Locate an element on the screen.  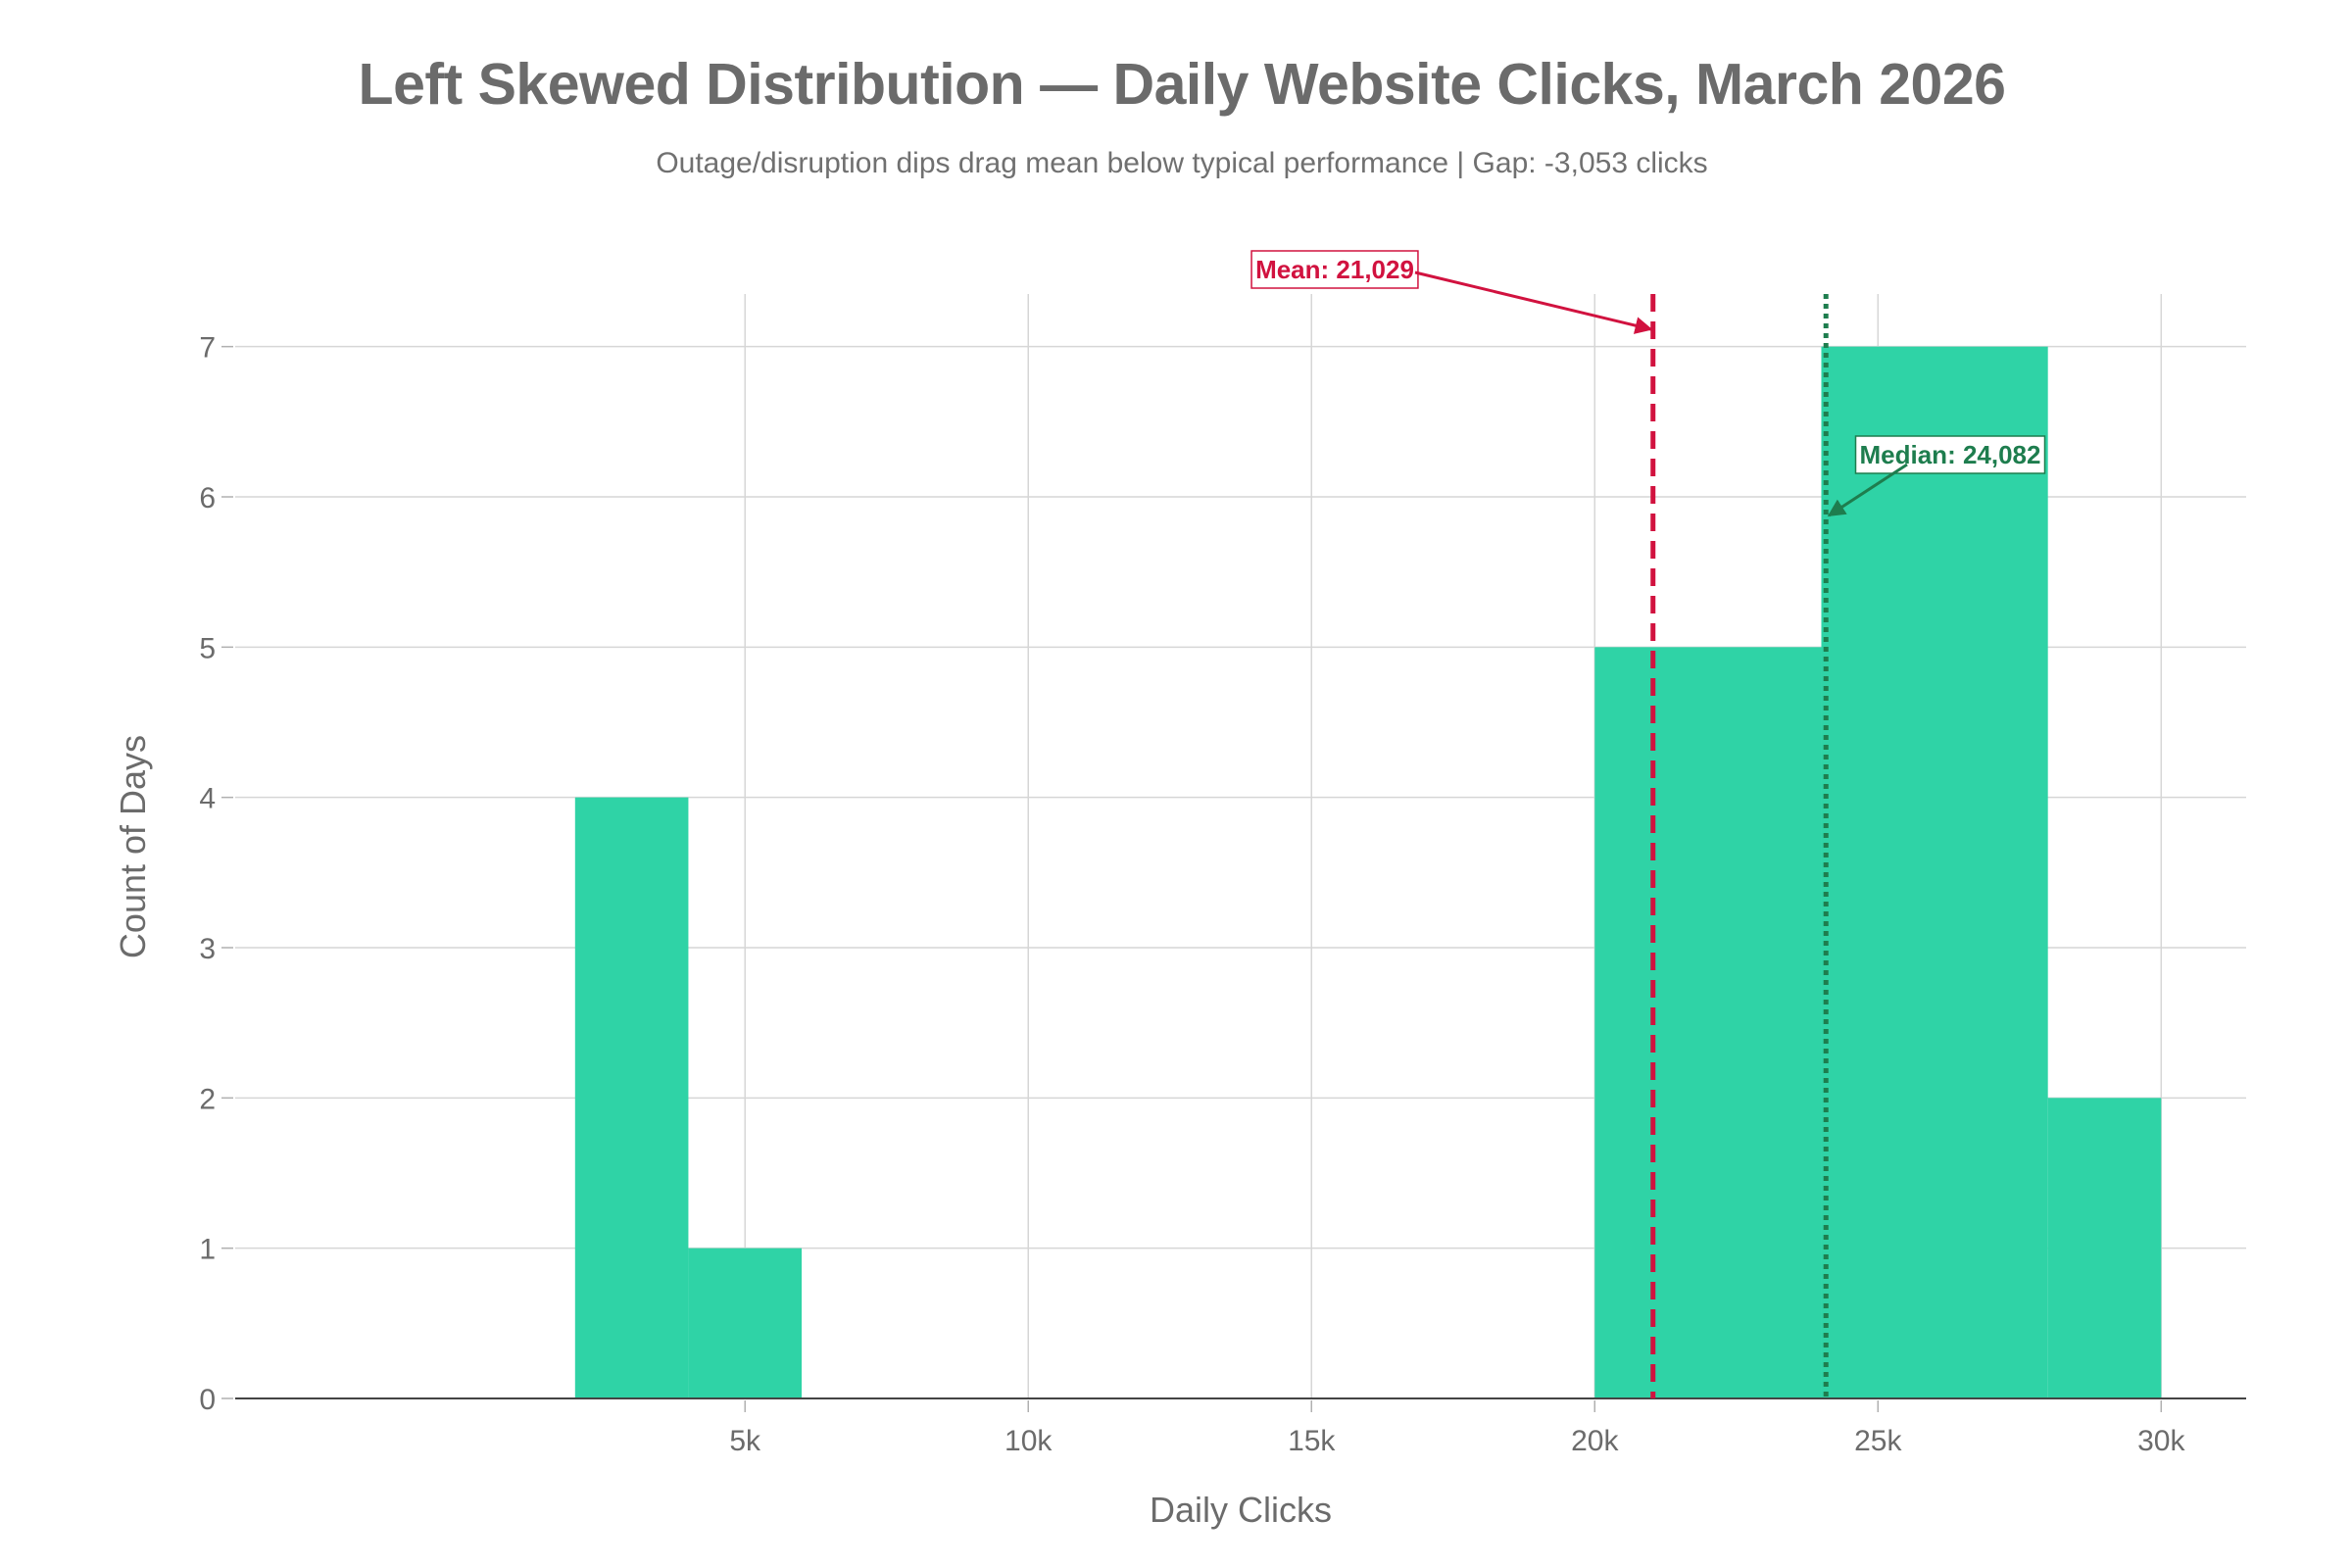
median-annotation-arrow is located at coordinates (1867, 490).